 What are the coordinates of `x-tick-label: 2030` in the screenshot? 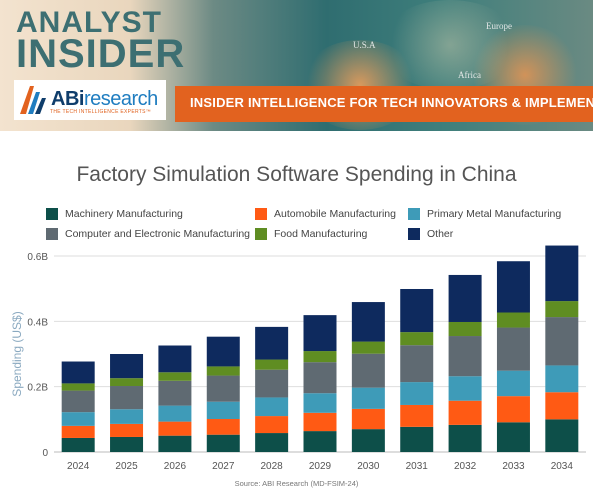 It's located at (368, 466).